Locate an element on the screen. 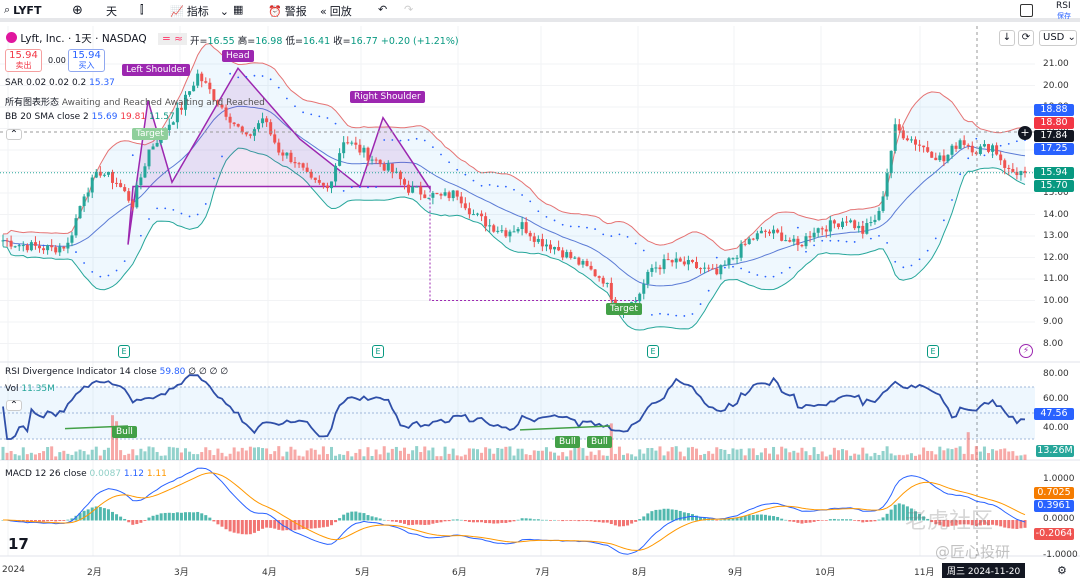 This screenshot has width=1080, height=582. undo-button: ↶ is located at coordinates (383, 9).